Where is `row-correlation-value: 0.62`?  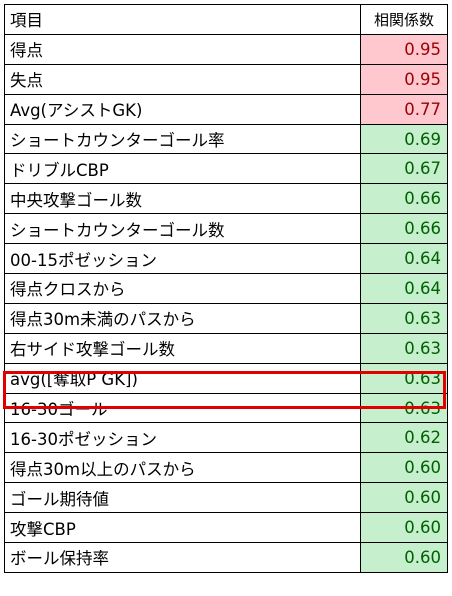
row-correlation-value: 0.62 is located at coordinates (404, 438).